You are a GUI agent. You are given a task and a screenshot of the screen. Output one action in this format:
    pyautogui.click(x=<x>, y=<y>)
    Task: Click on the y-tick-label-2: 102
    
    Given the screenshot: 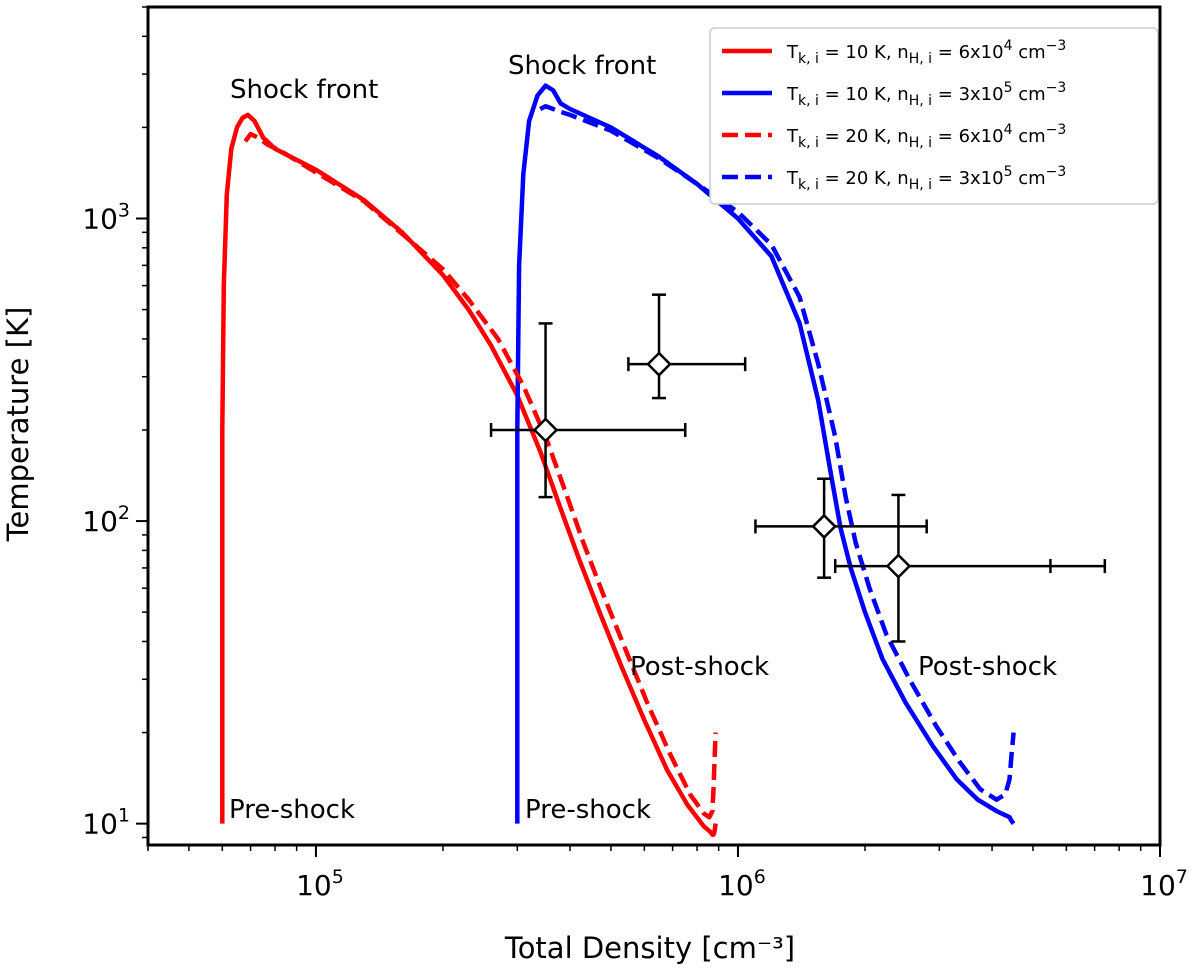 What is the action you would take?
    pyautogui.click(x=106, y=520)
    